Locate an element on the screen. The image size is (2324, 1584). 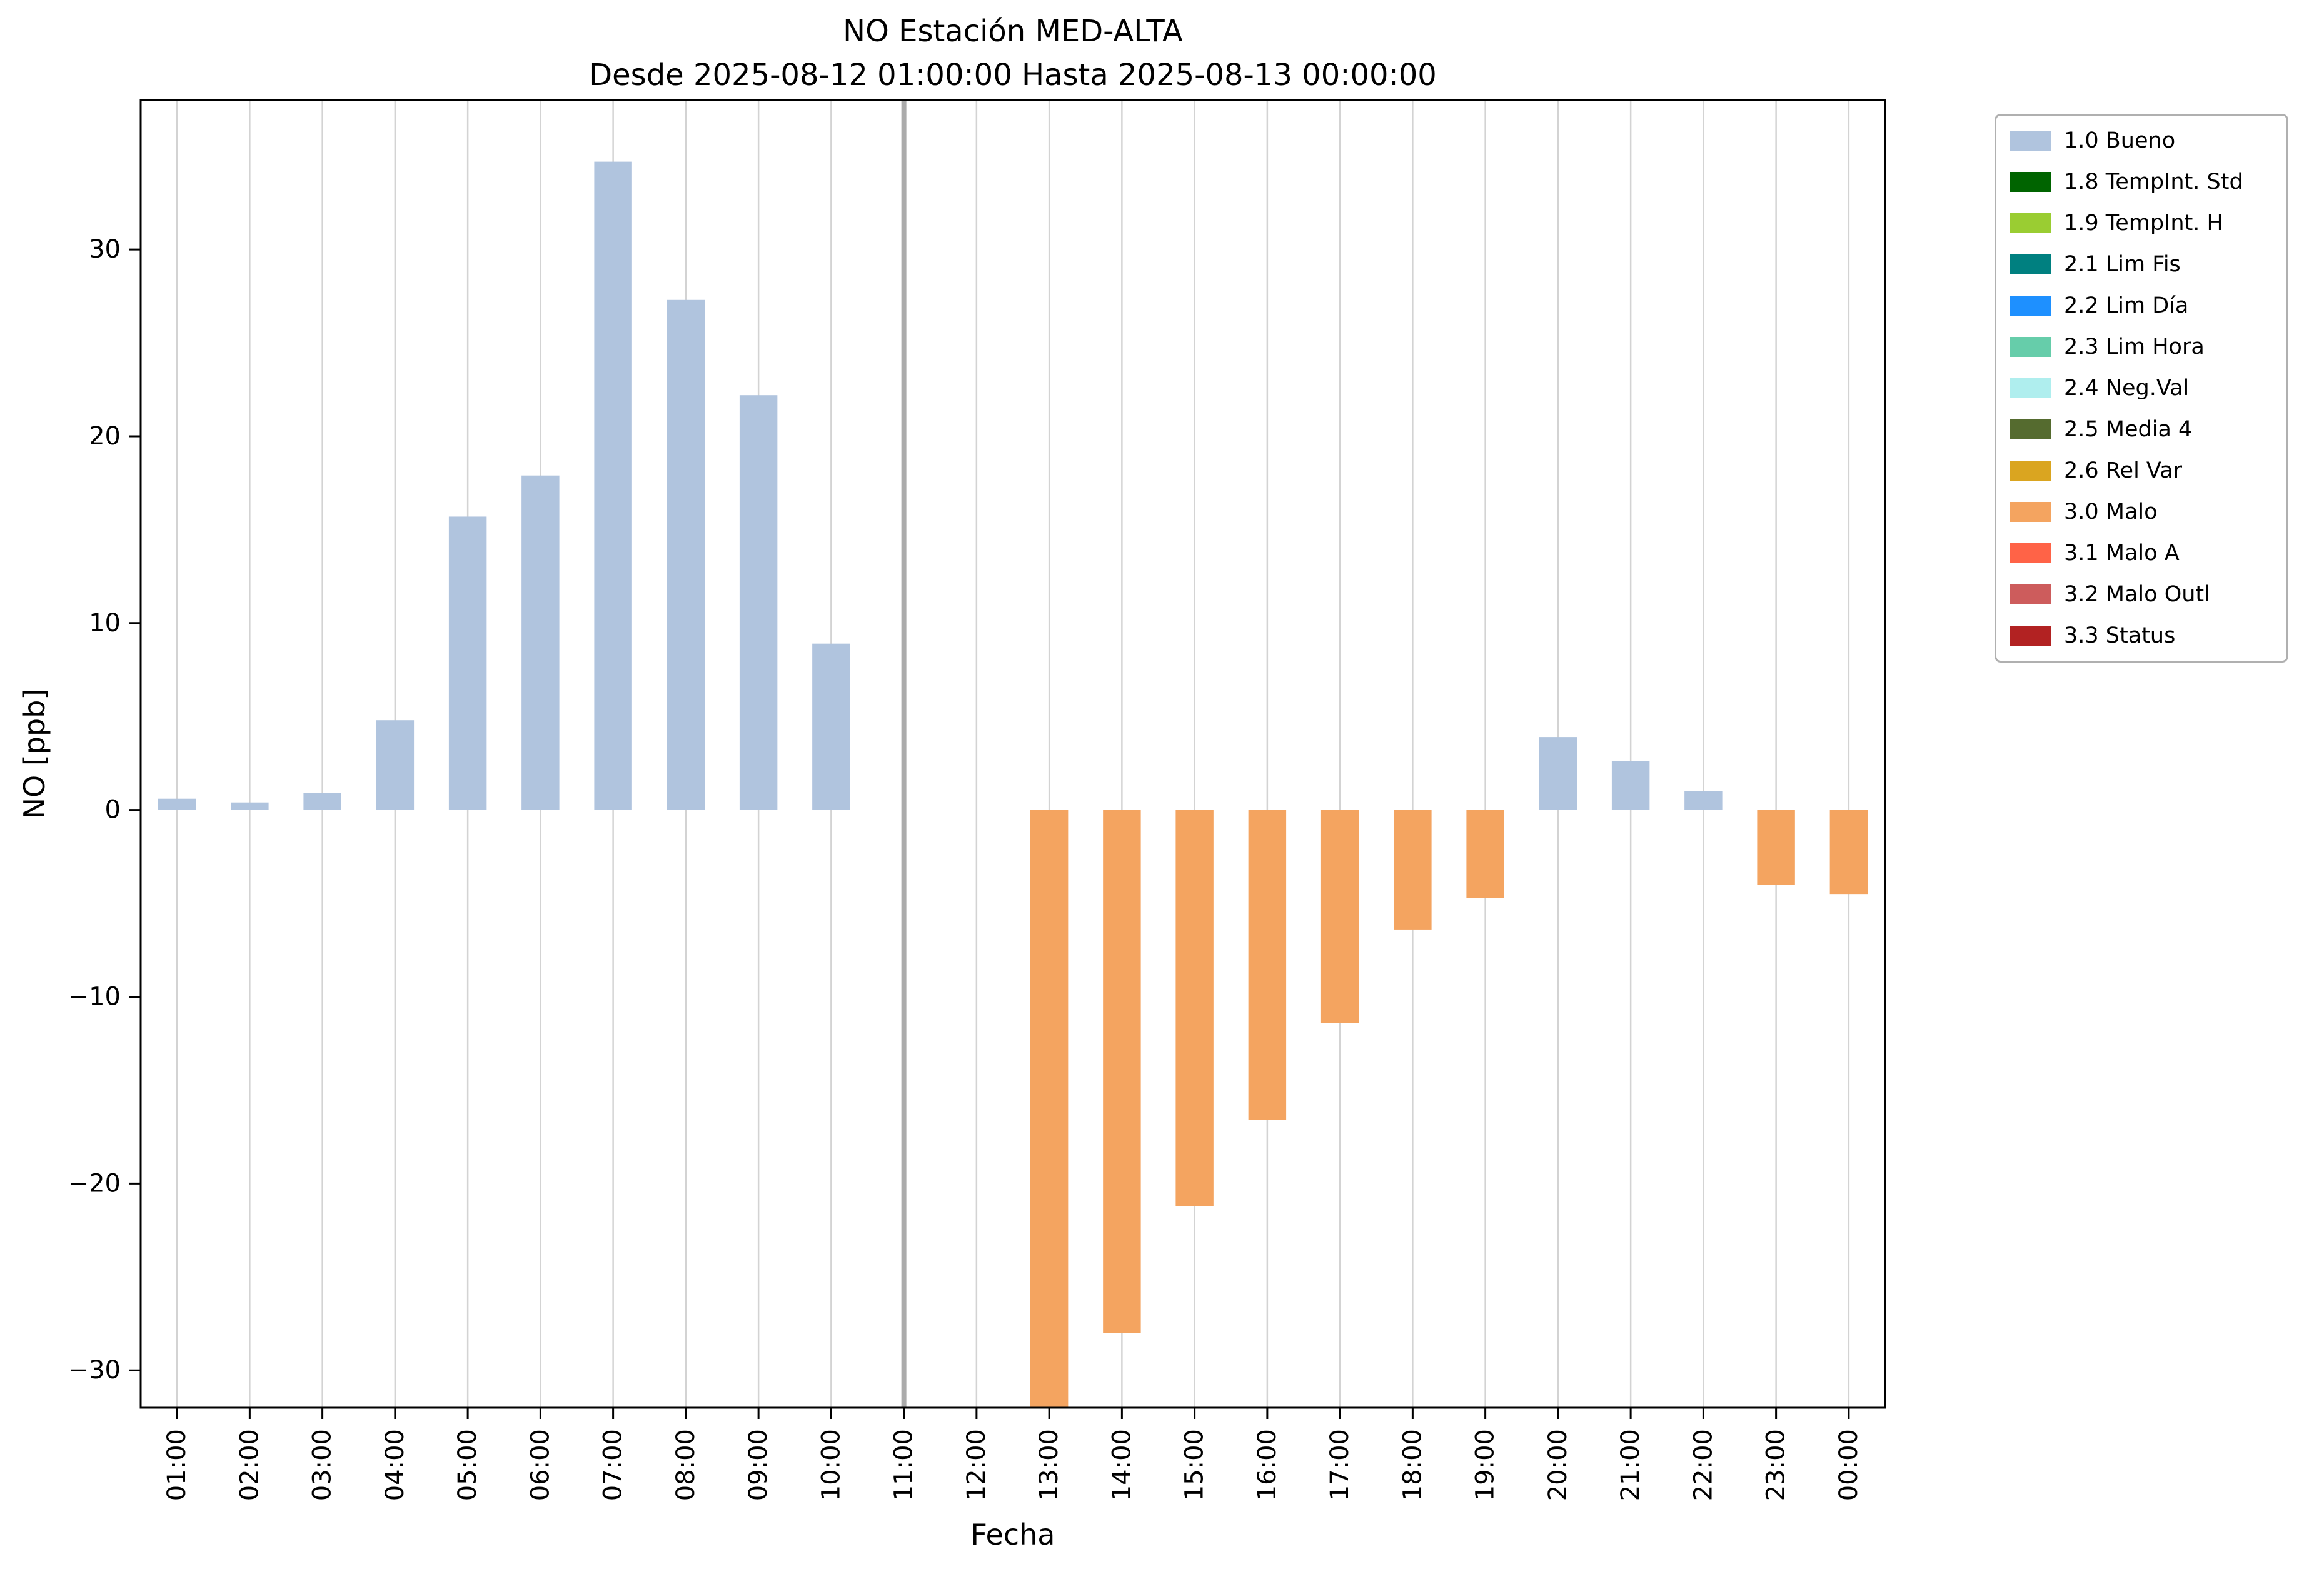
legend-entry: 2.4 Neg.Val is located at coordinates (2141, 388).